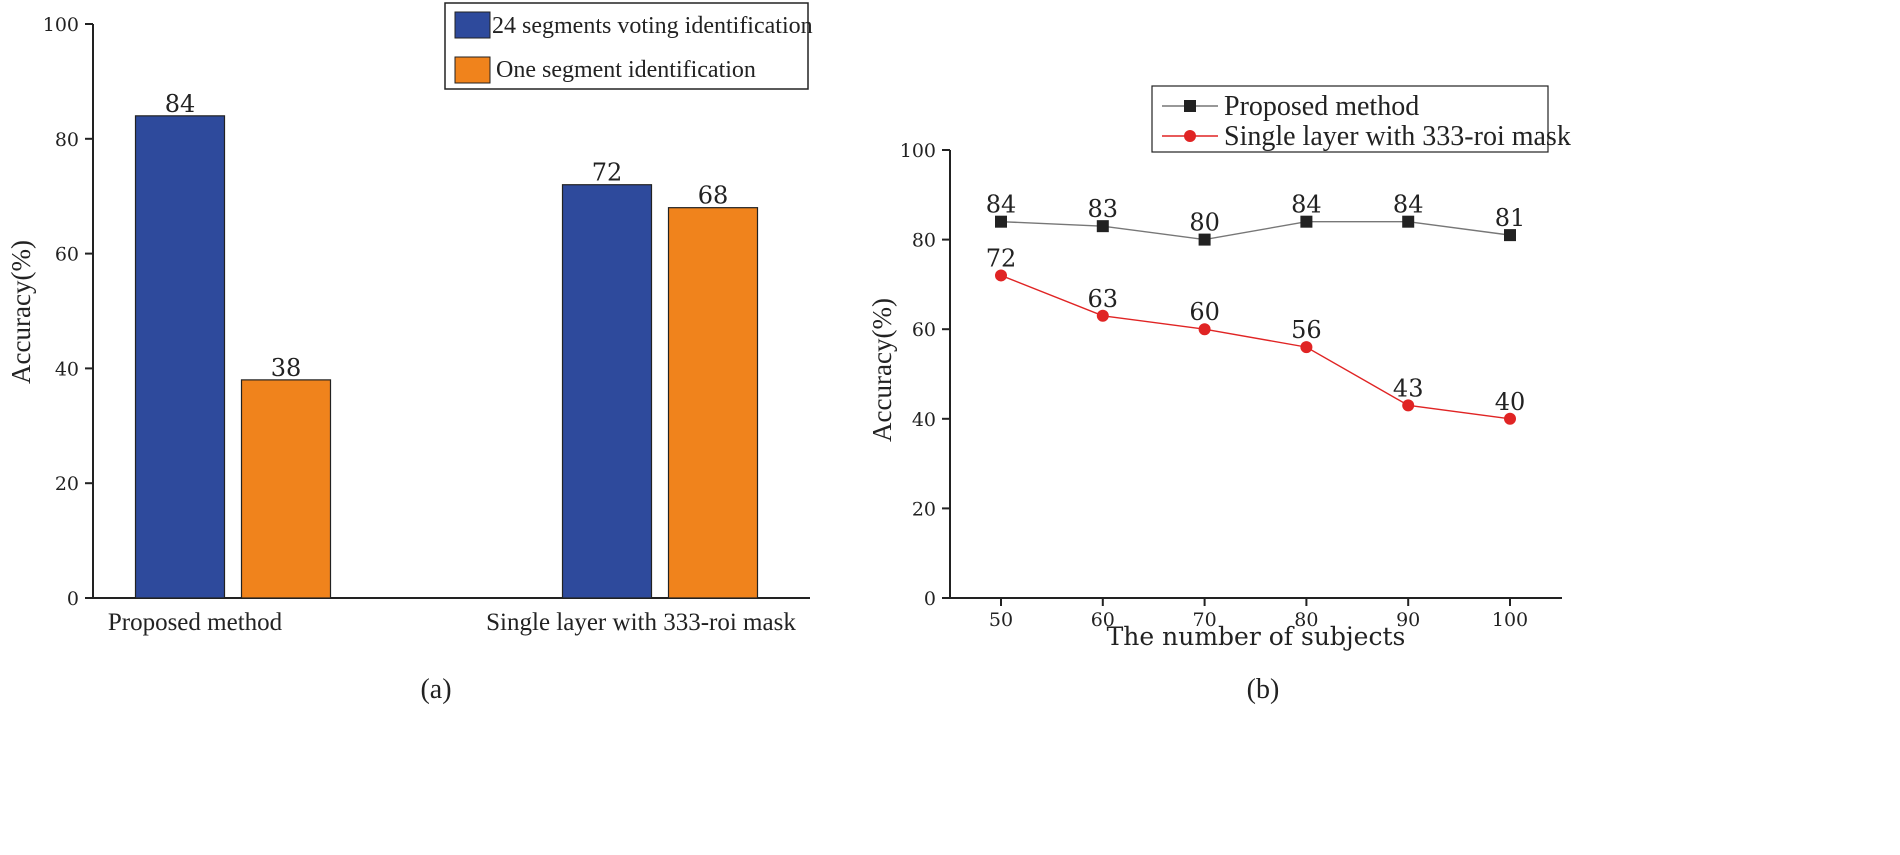  I want to click on bar-value-label: 72, so click(607, 173).